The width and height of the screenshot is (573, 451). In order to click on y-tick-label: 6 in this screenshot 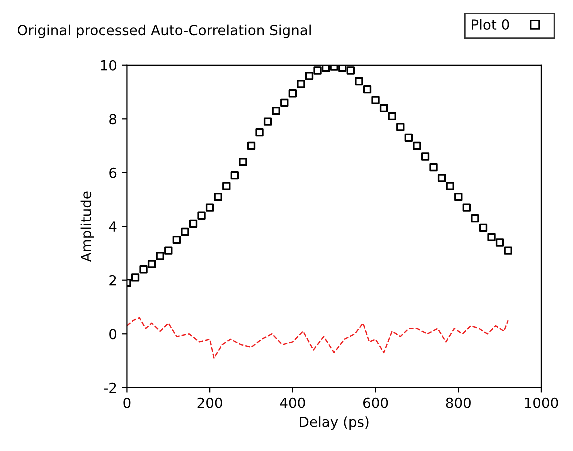, I will do `click(113, 173)`.